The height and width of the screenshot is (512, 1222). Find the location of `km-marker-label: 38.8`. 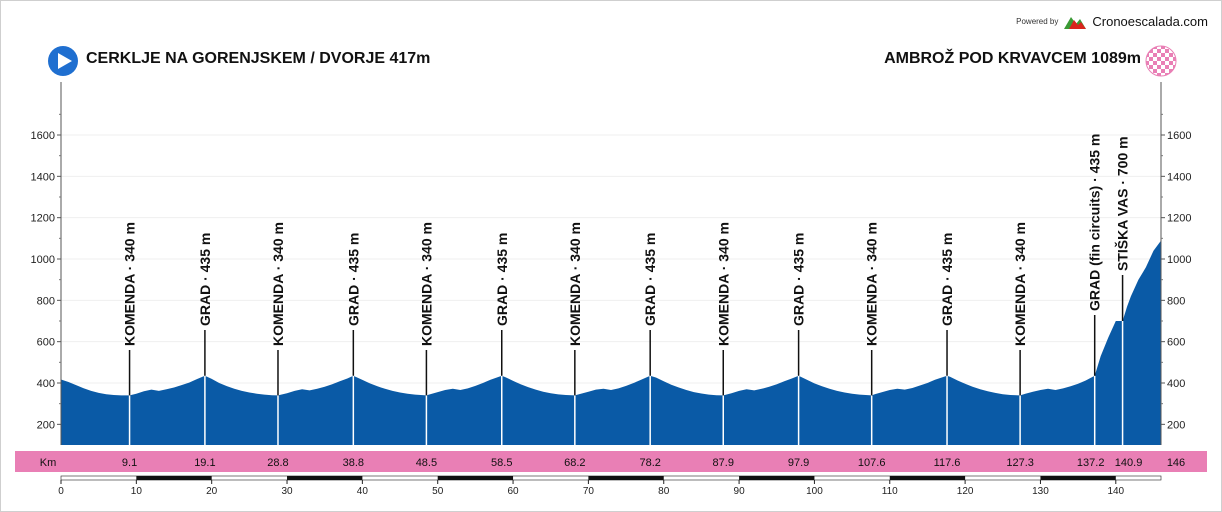

km-marker-label: 38.8 is located at coordinates (353, 463).